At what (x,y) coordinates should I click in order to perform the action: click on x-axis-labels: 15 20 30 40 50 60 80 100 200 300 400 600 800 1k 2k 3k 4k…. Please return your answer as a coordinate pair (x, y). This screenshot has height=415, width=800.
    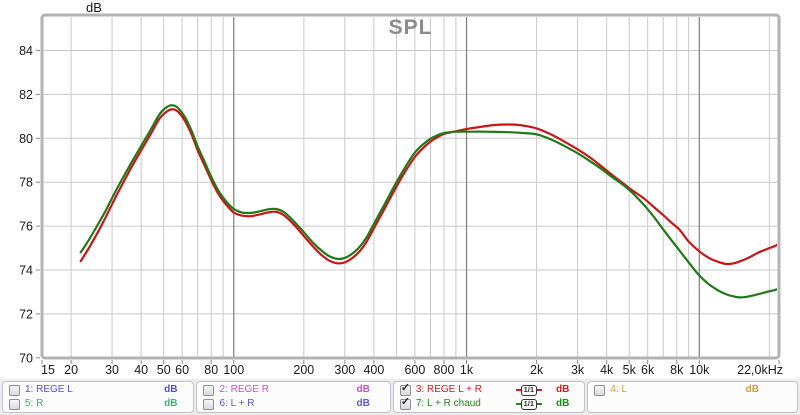
    Looking at the image, I should click on (412, 370).